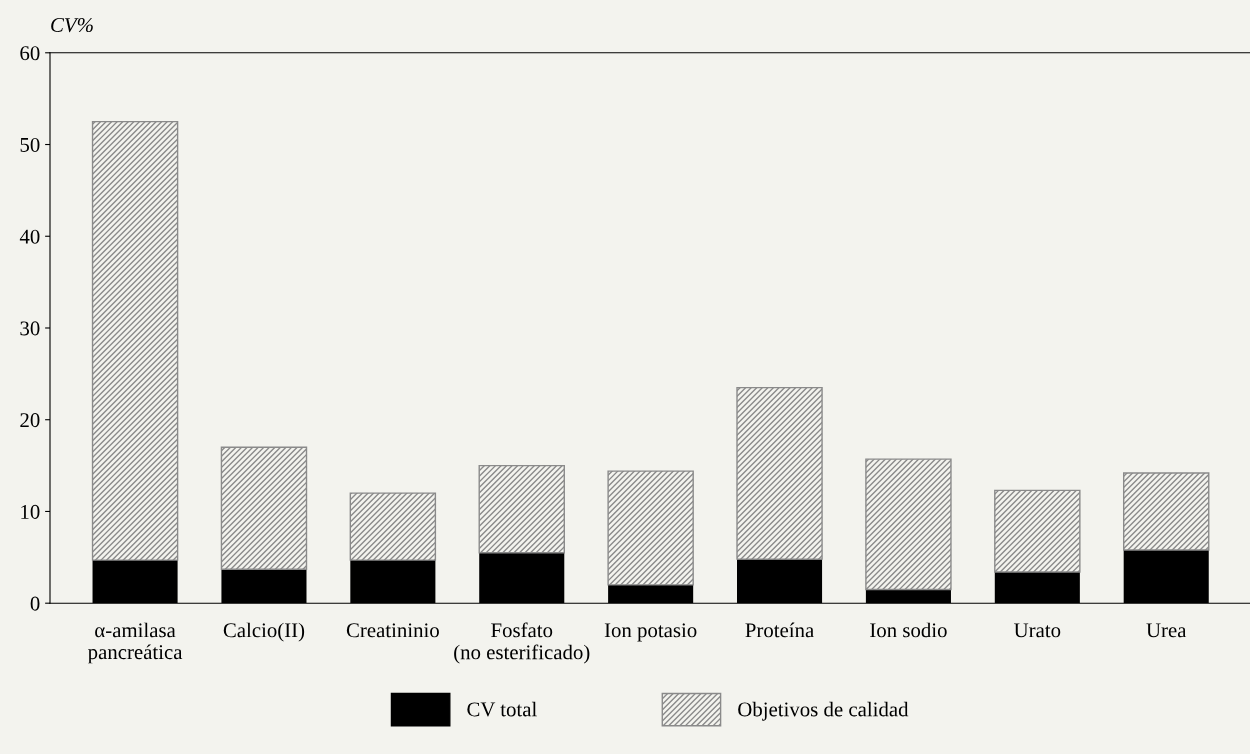 The width and height of the screenshot is (1250, 754). I want to click on x-tick-label: Fosfato (no esterificado), so click(522, 643).